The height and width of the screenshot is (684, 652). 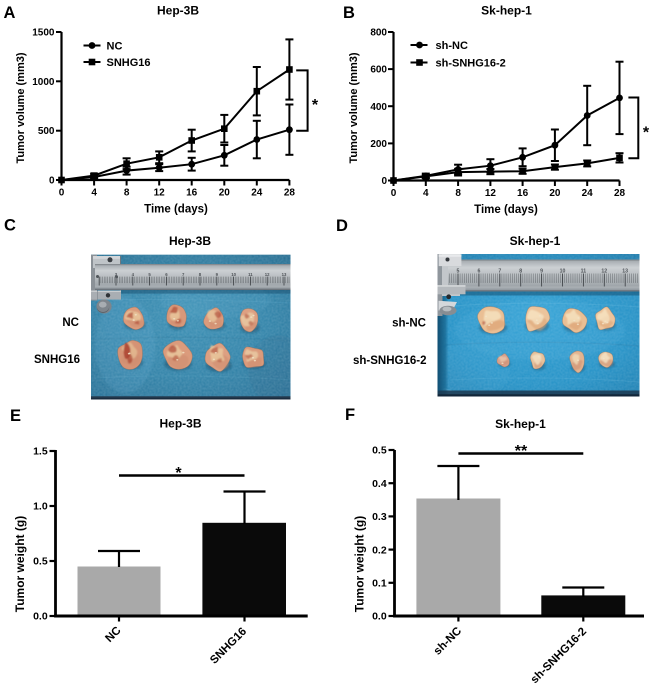 I want to click on svg-text: D, so click(x=342, y=226).